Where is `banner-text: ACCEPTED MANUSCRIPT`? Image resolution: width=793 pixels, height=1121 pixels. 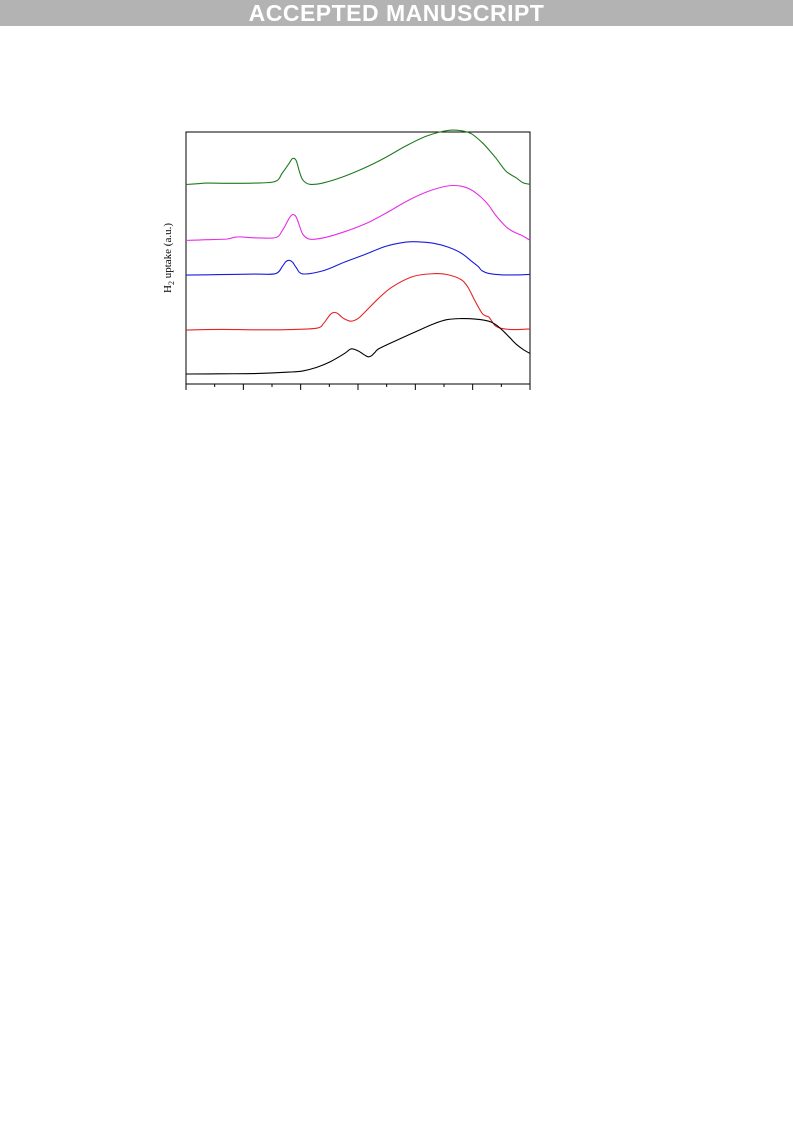 banner-text: ACCEPTED MANUSCRIPT is located at coordinates (396, 13).